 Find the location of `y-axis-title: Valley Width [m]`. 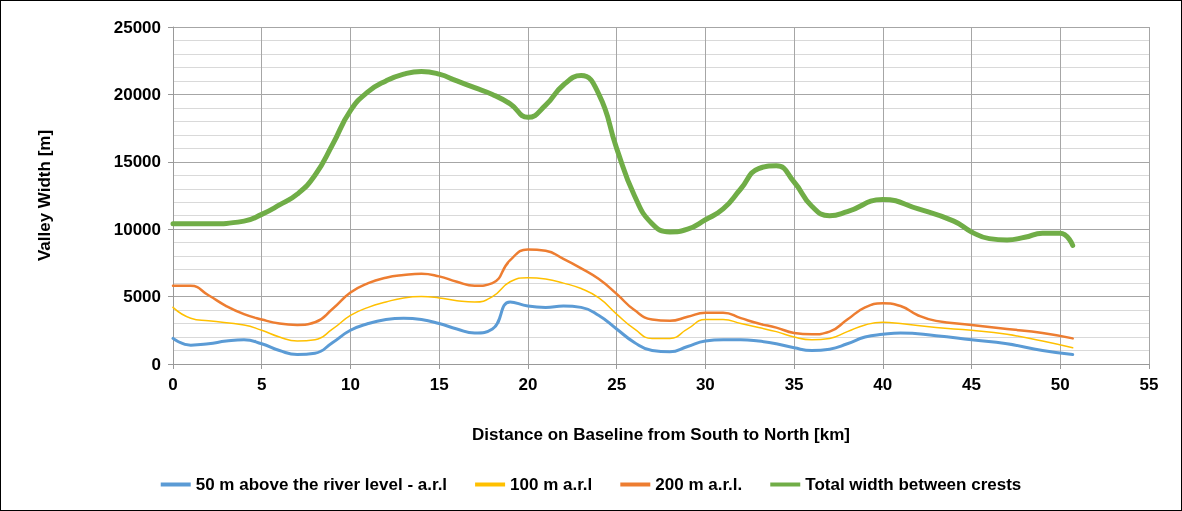

y-axis-title: Valley Width [m] is located at coordinates (44, 195).